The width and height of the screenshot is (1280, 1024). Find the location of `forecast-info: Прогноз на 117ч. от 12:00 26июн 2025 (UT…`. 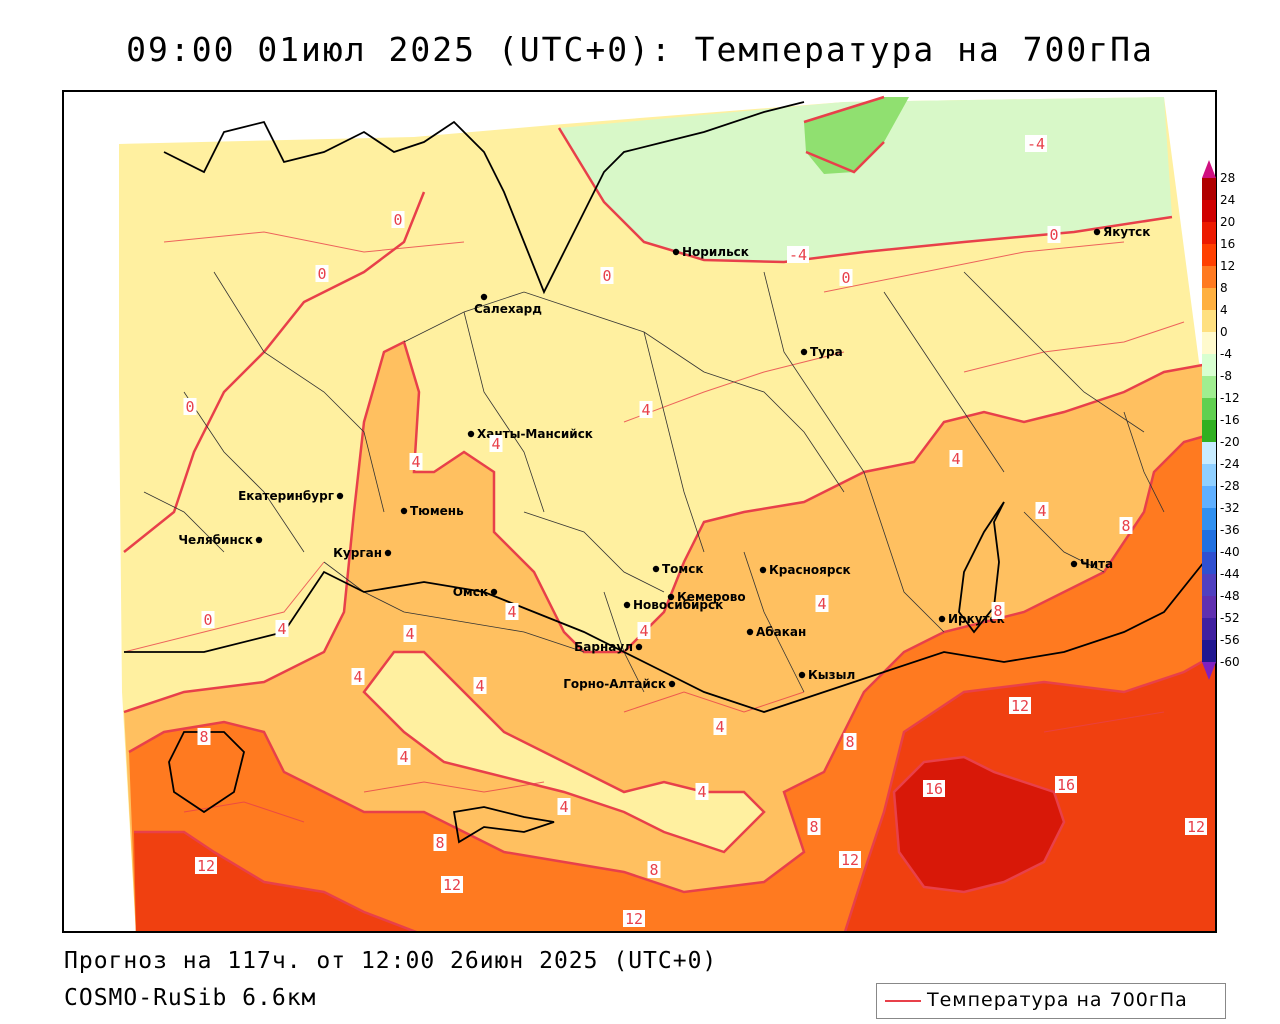

forecast-info: Прогноз на 117ч. от 12:00 26июн 2025 (UT… is located at coordinates (391, 961).